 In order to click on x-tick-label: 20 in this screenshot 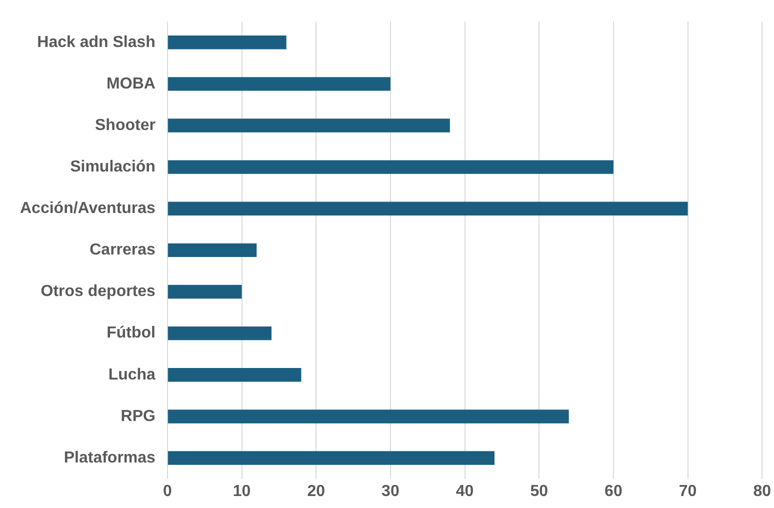, I will do `click(316, 491)`.